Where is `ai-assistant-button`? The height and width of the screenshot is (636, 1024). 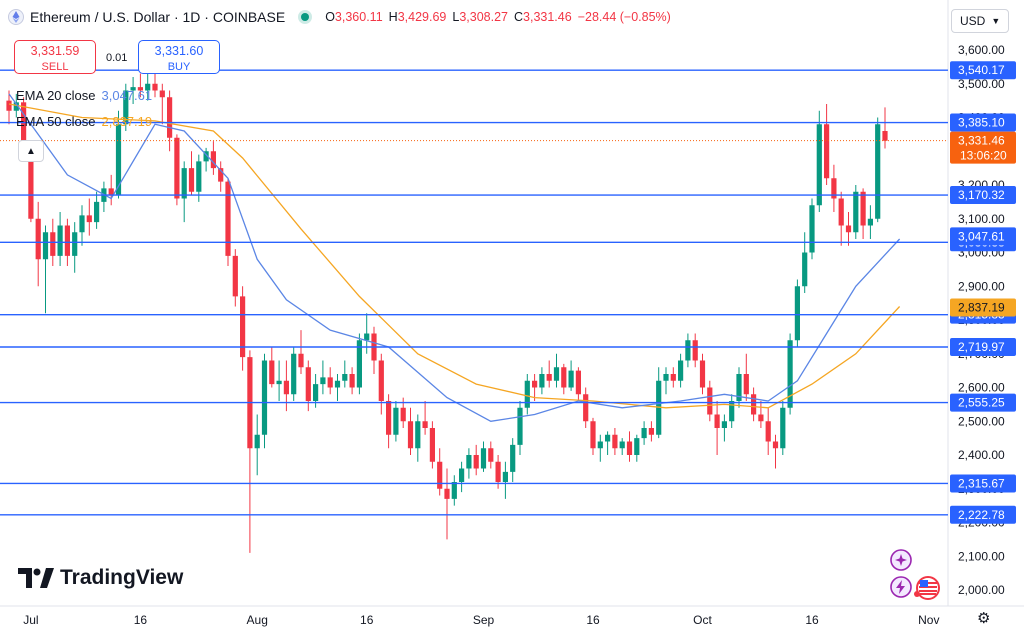
ai-assistant-button is located at coordinates (901, 560).